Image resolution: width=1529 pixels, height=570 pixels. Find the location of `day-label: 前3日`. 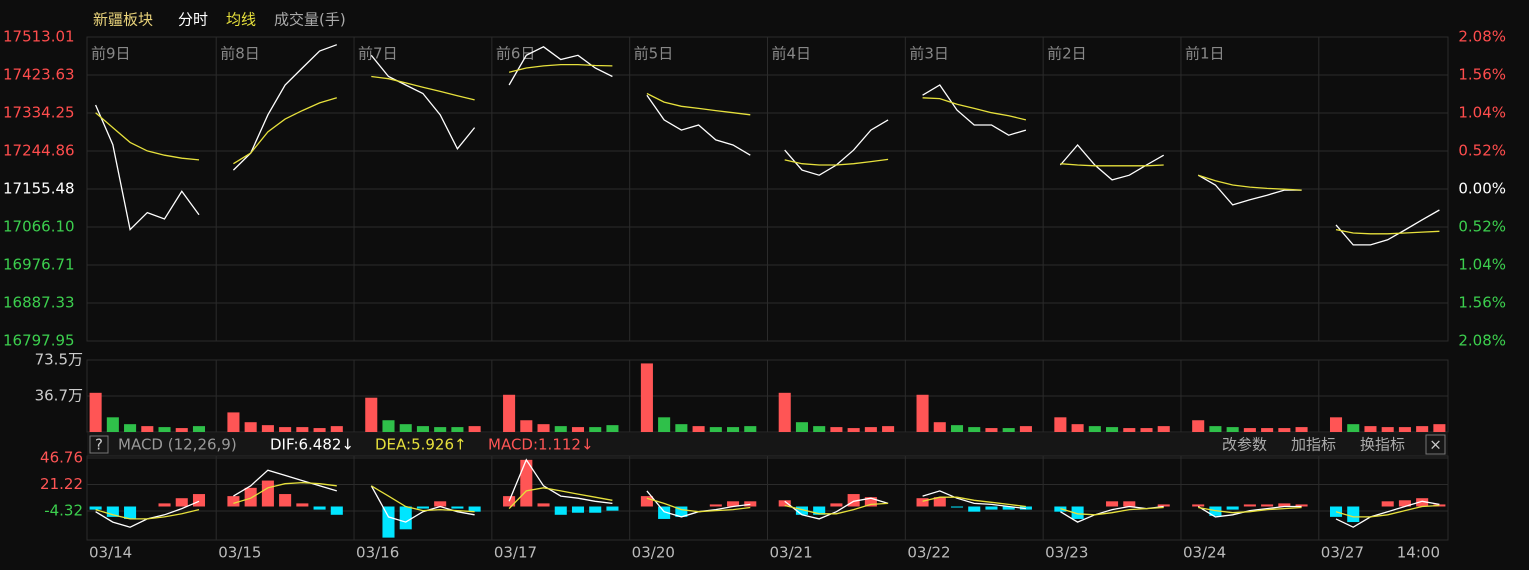

day-label: 前3日 is located at coordinates (929, 54).